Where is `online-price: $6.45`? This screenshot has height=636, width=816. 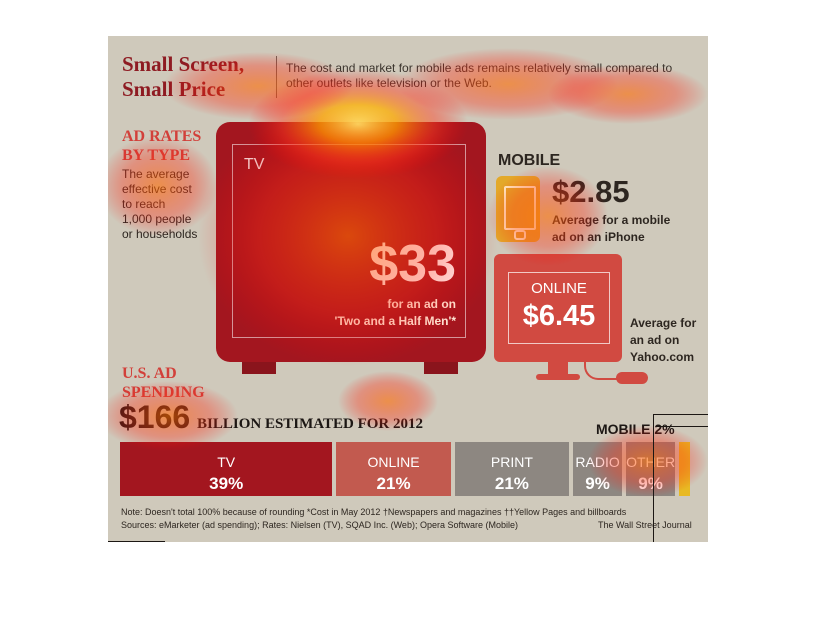
online-price: $6.45 is located at coordinates (559, 316).